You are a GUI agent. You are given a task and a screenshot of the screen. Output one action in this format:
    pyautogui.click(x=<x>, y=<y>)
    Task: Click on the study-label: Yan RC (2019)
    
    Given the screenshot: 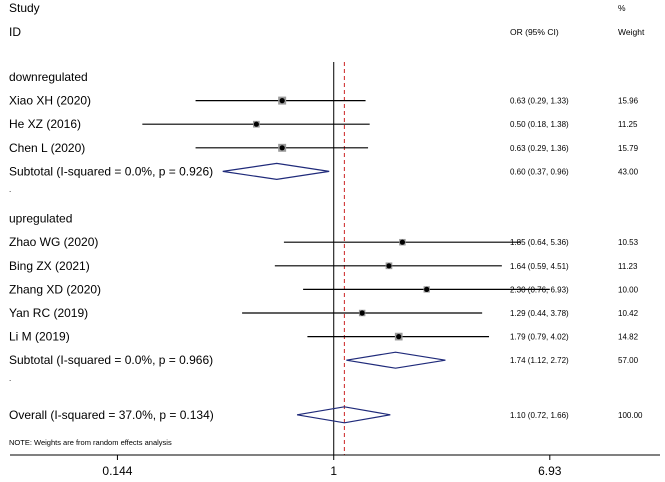 What is the action you would take?
    pyautogui.click(x=48, y=313)
    